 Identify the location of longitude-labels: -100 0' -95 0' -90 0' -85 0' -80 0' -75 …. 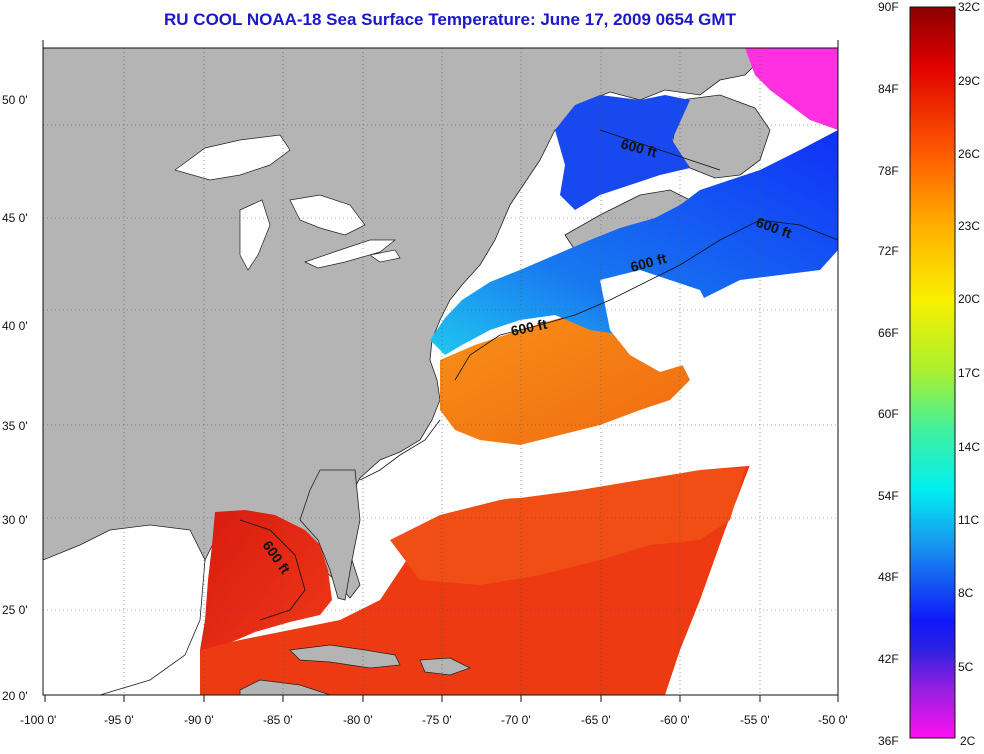
(434, 720).